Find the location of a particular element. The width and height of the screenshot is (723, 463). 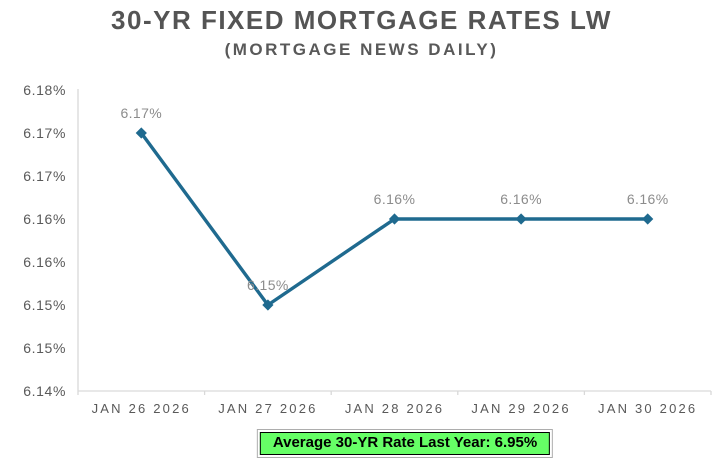

x-axis-category-label: JAN 29 2026 is located at coordinates (520, 408).